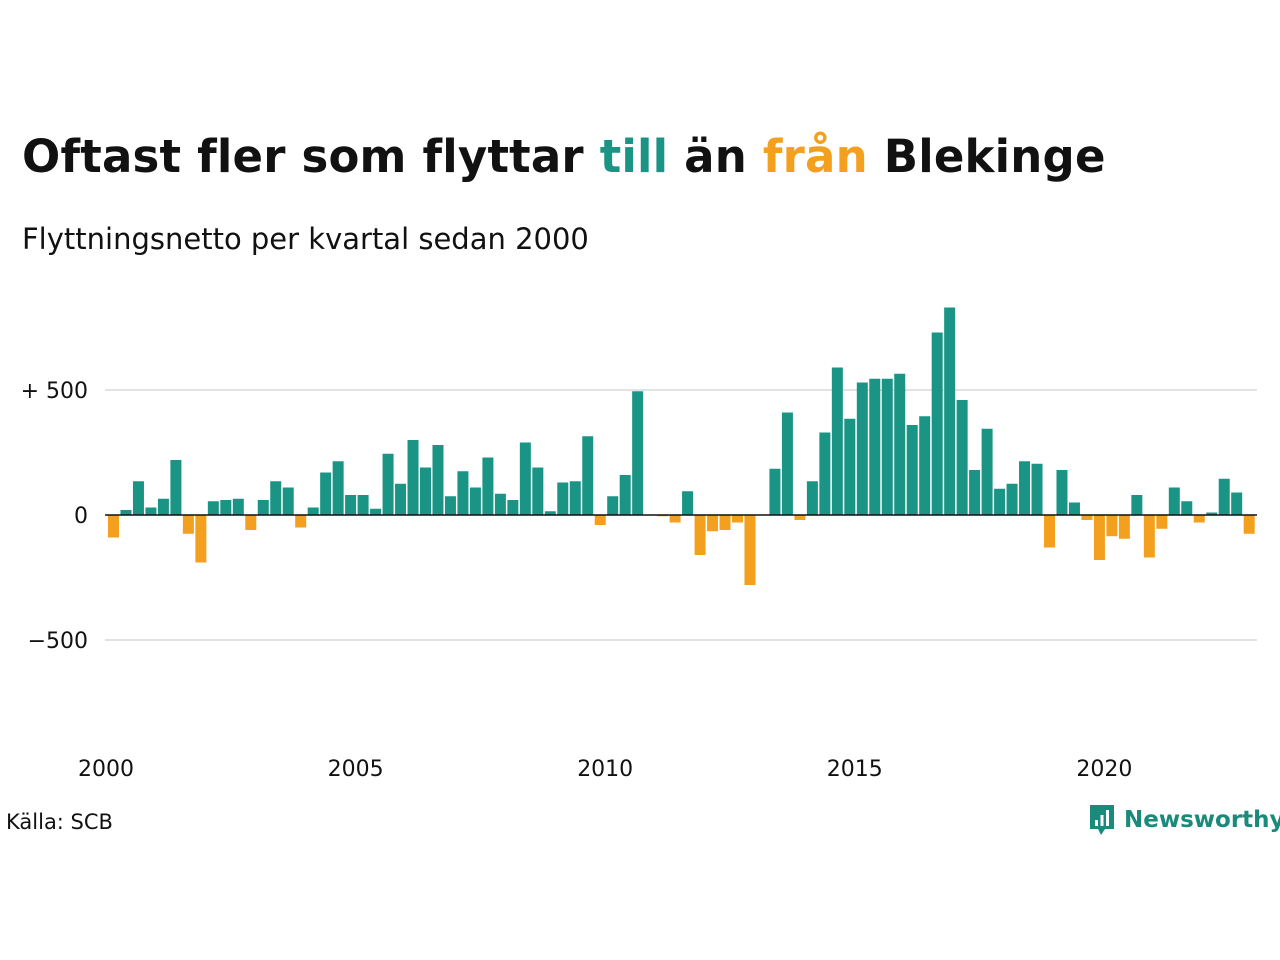 Image resolution: width=1280 pixels, height=960 pixels. Describe the element at coordinates (311, 156) in the screenshot. I see `title-part-1: Oftast fler som flyttar` at that location.